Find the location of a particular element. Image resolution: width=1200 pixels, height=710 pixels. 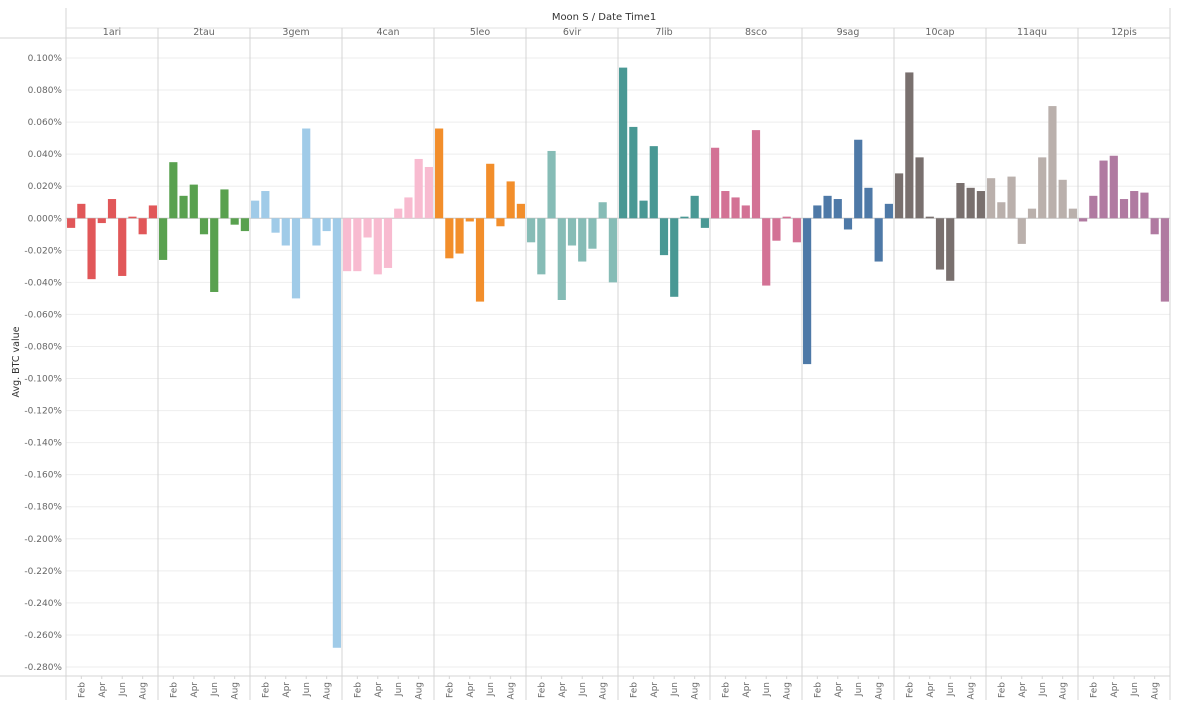

bar-8sco-apr is located at coordinates (745, 212).